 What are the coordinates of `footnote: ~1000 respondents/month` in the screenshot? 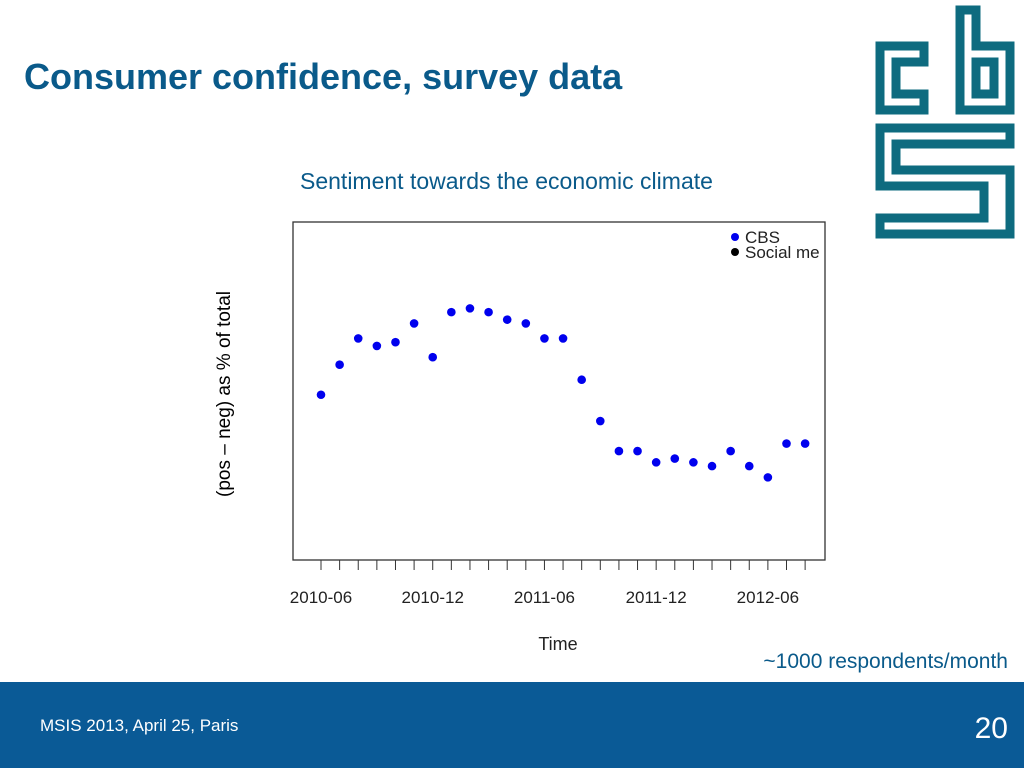 It's located at (885, 661).